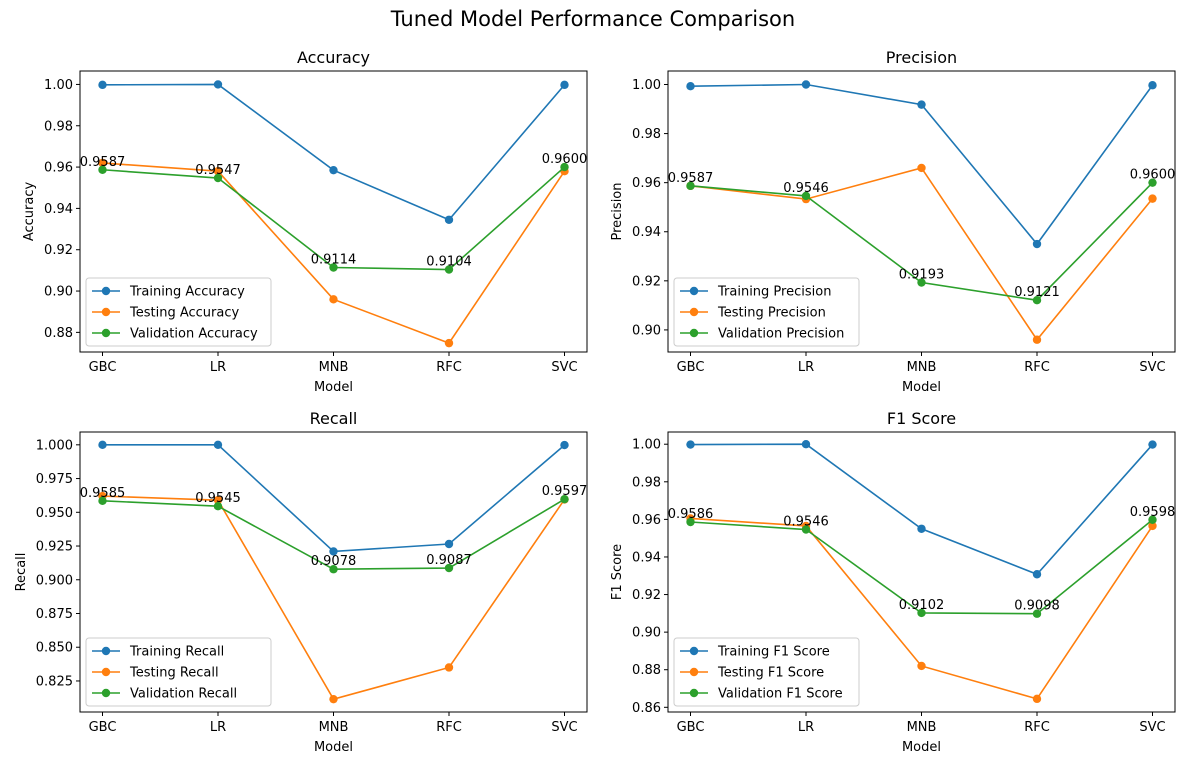 The height and width of the screenshot is (765, 1186). I want to click on legend-label: Testing Recall, so click(174, 673).